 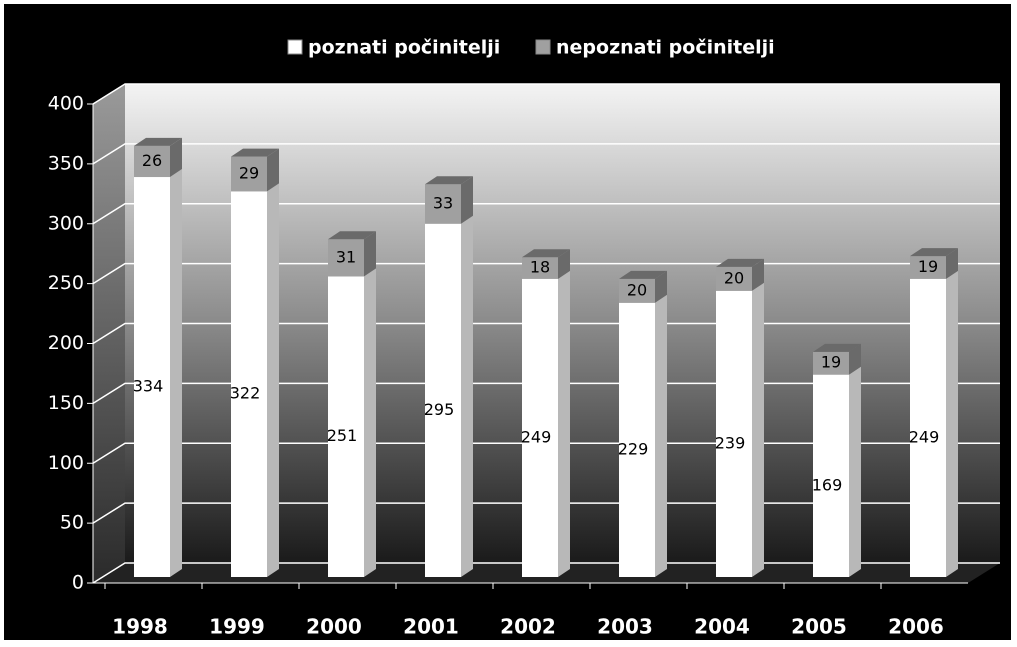 I want to click on data-label: 26, so click(x=152, y=160).